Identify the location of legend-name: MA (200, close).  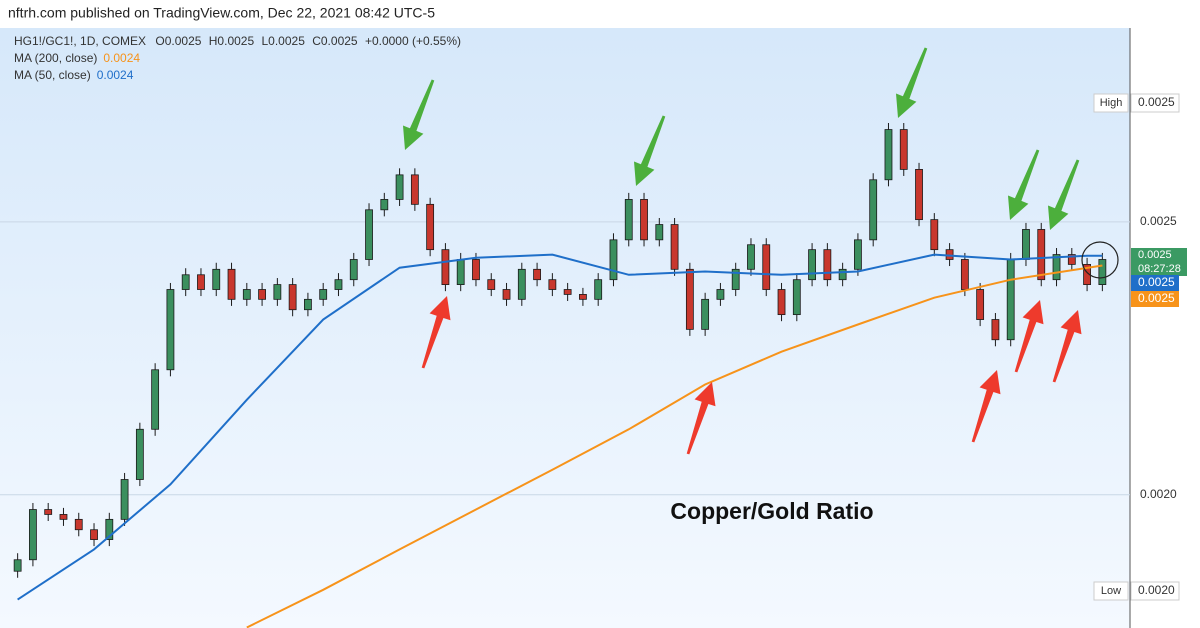
(55, 58).